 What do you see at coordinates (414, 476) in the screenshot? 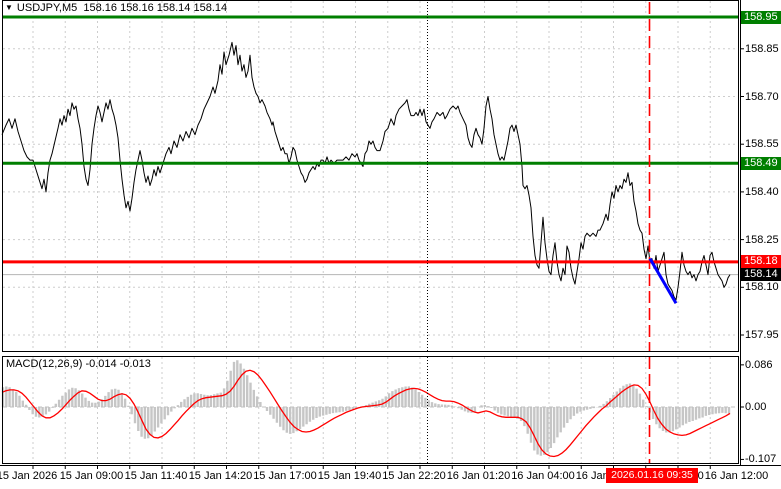
I see `time-axis-label: 15 Jan 22:20` at bounding box center [414, 476].